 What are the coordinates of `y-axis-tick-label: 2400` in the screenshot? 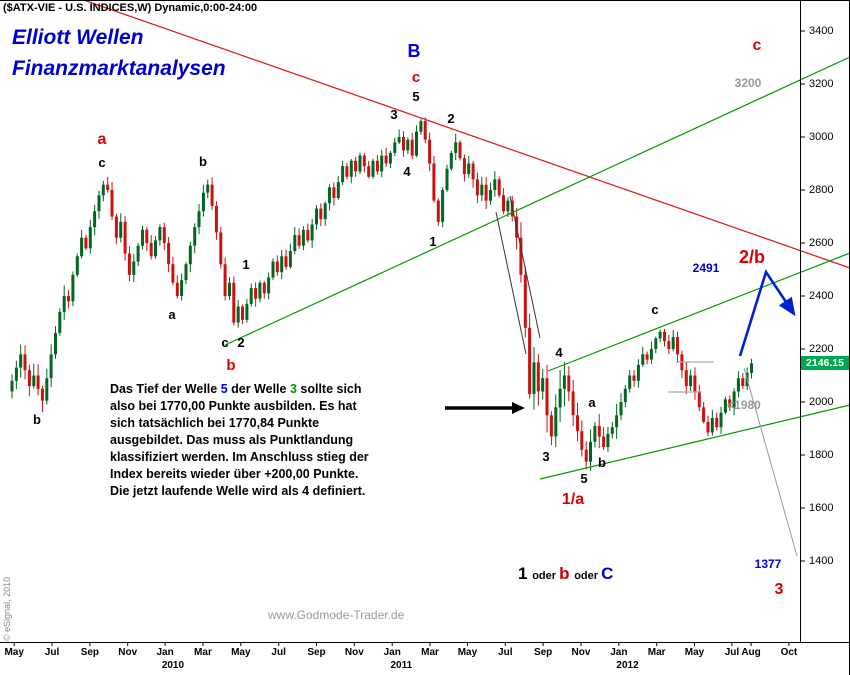 It's located at (821, 295).